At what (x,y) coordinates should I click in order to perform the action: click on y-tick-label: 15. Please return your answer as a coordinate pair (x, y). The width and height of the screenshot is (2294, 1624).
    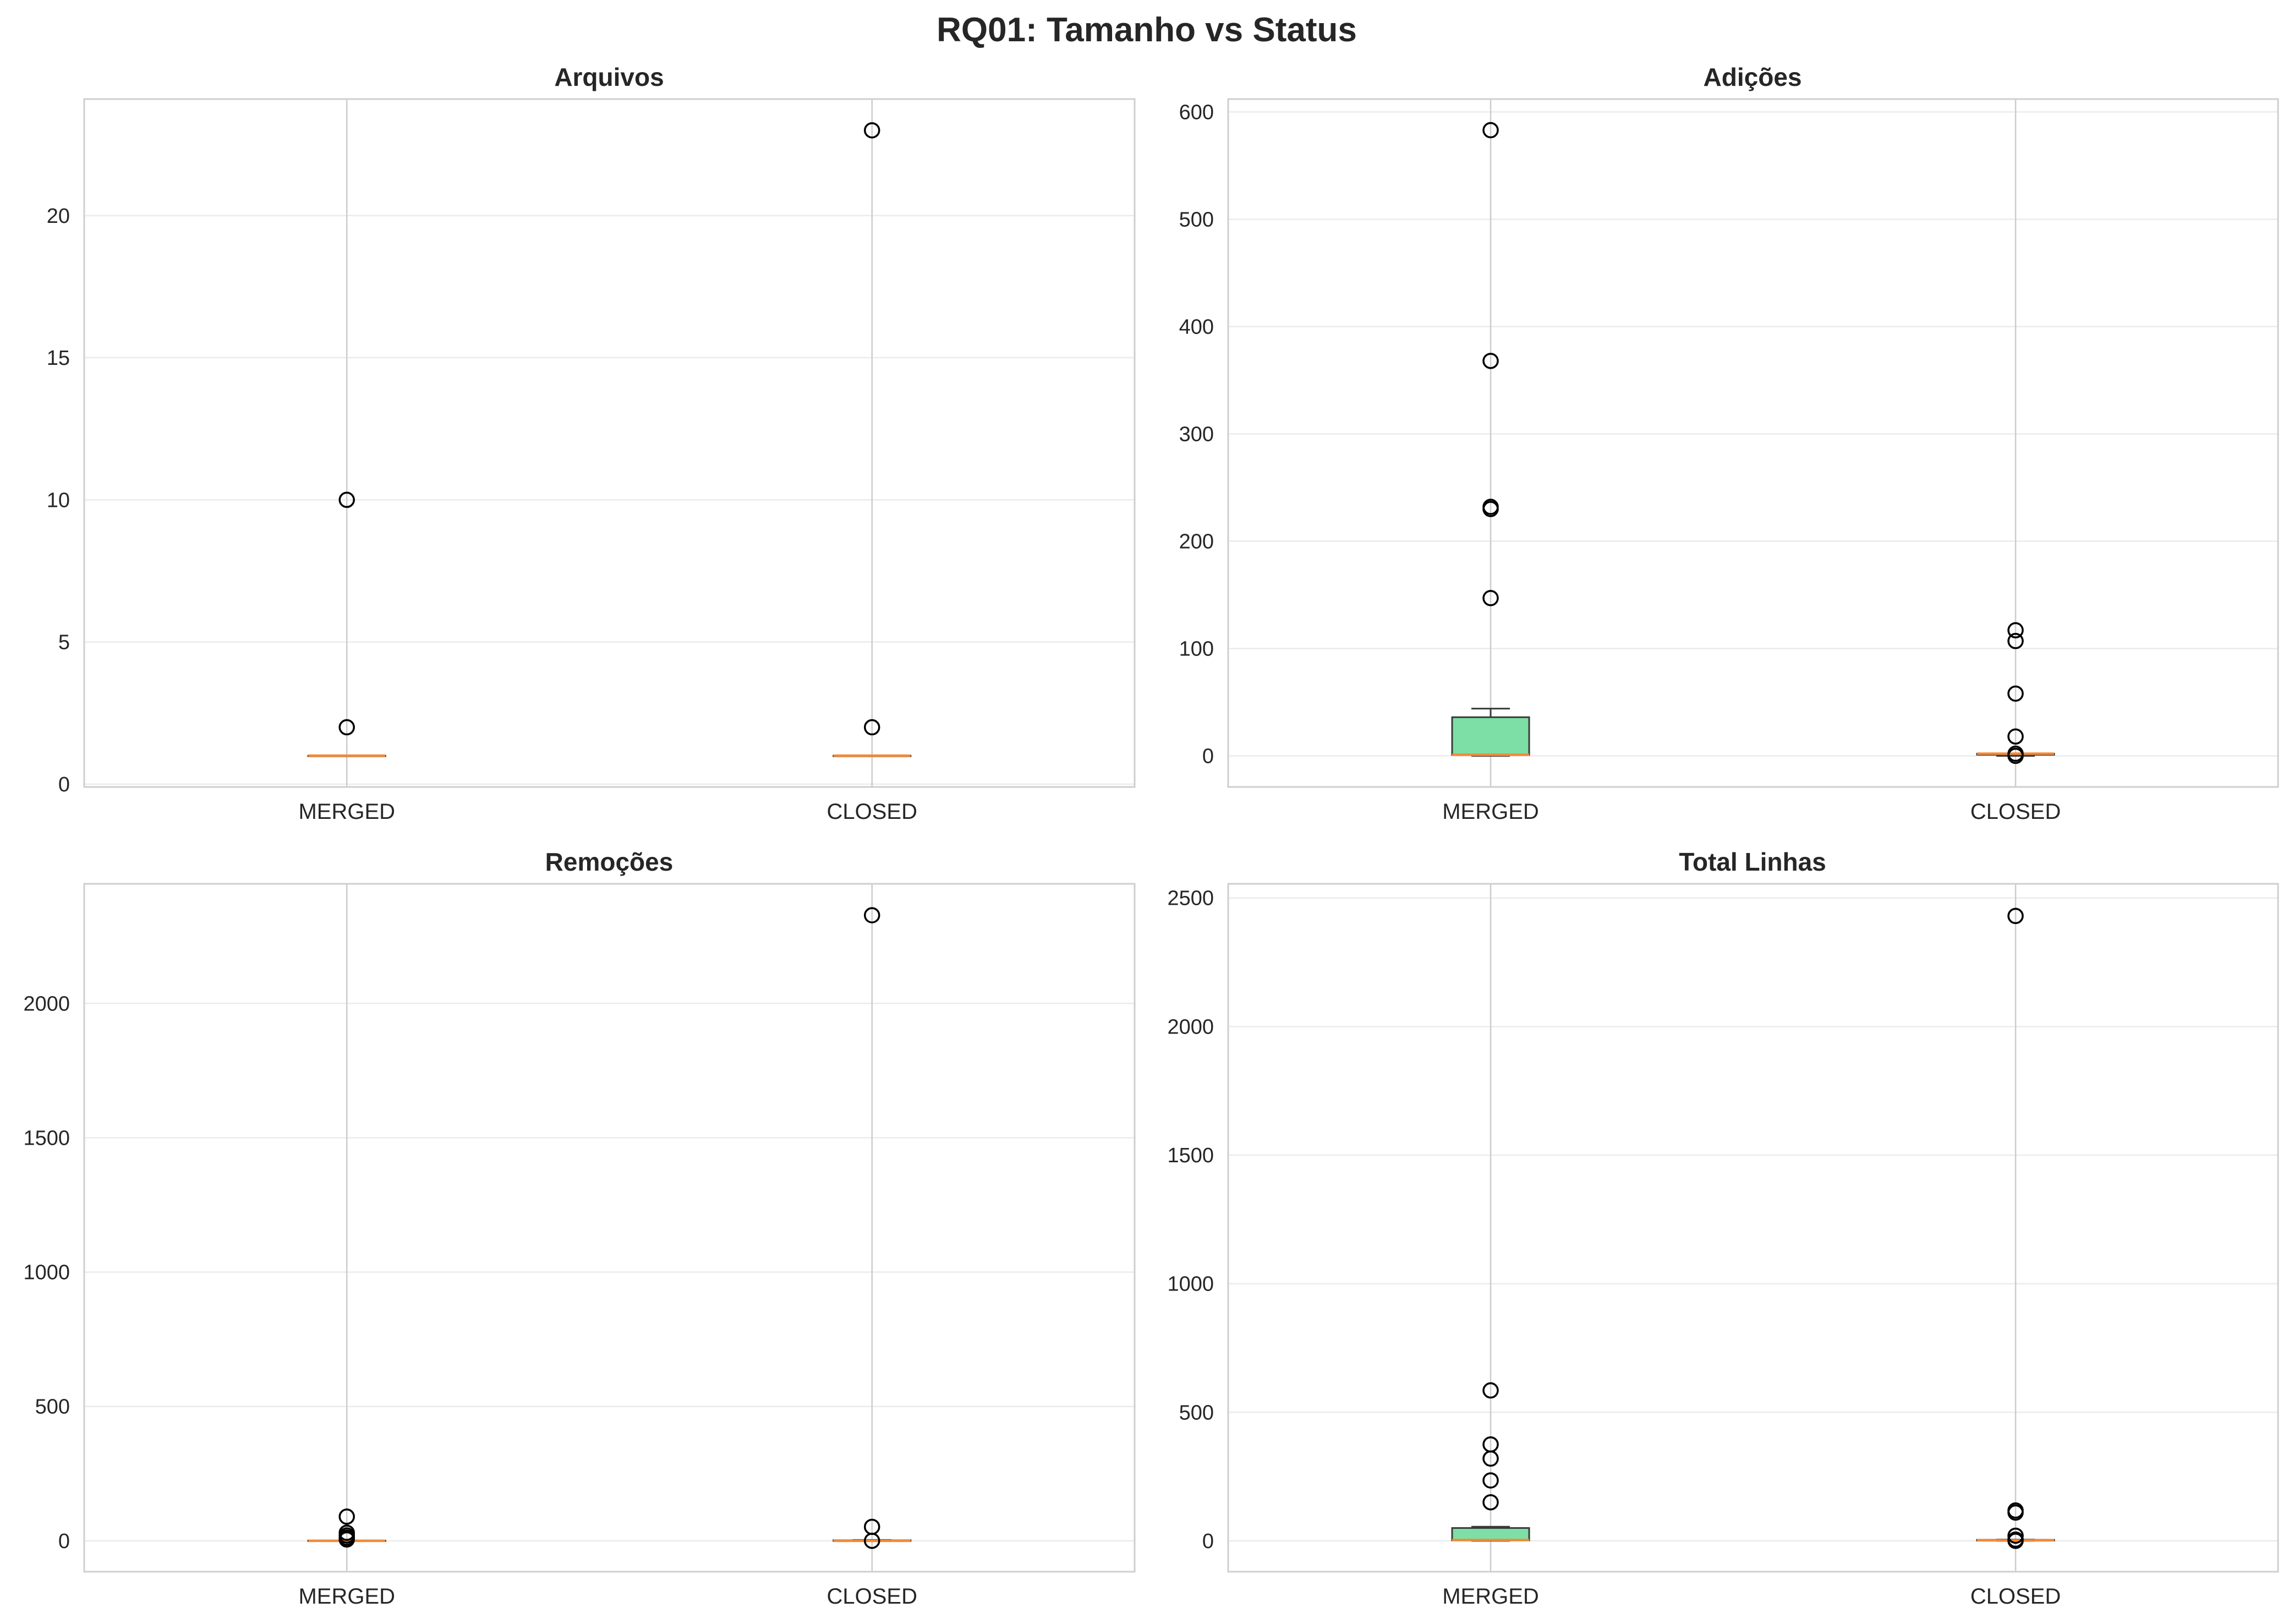
    Looking at the image, I should click on (58, 358).